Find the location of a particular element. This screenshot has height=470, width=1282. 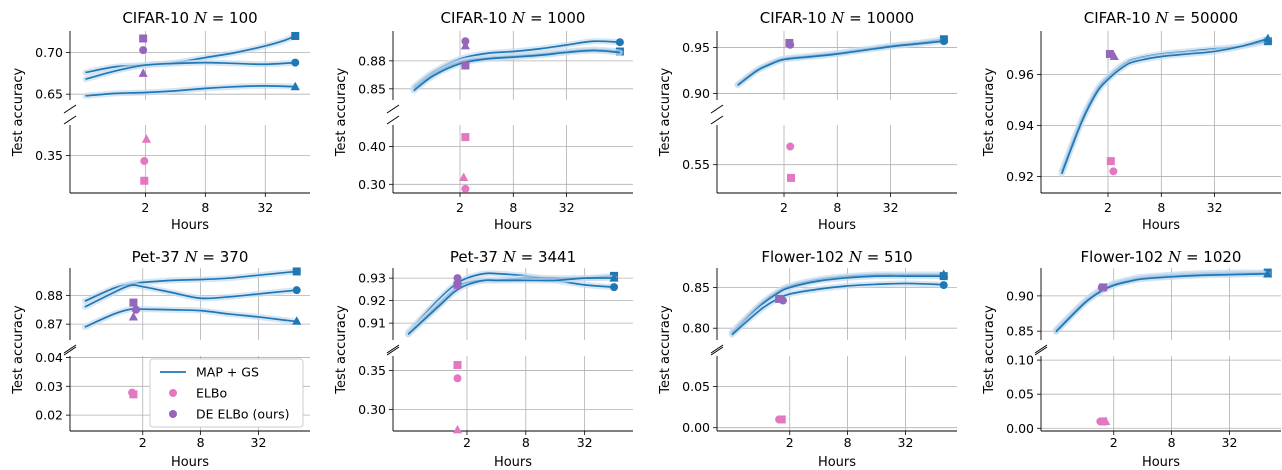

legend-de-marker is located at coordinates (173, 414).